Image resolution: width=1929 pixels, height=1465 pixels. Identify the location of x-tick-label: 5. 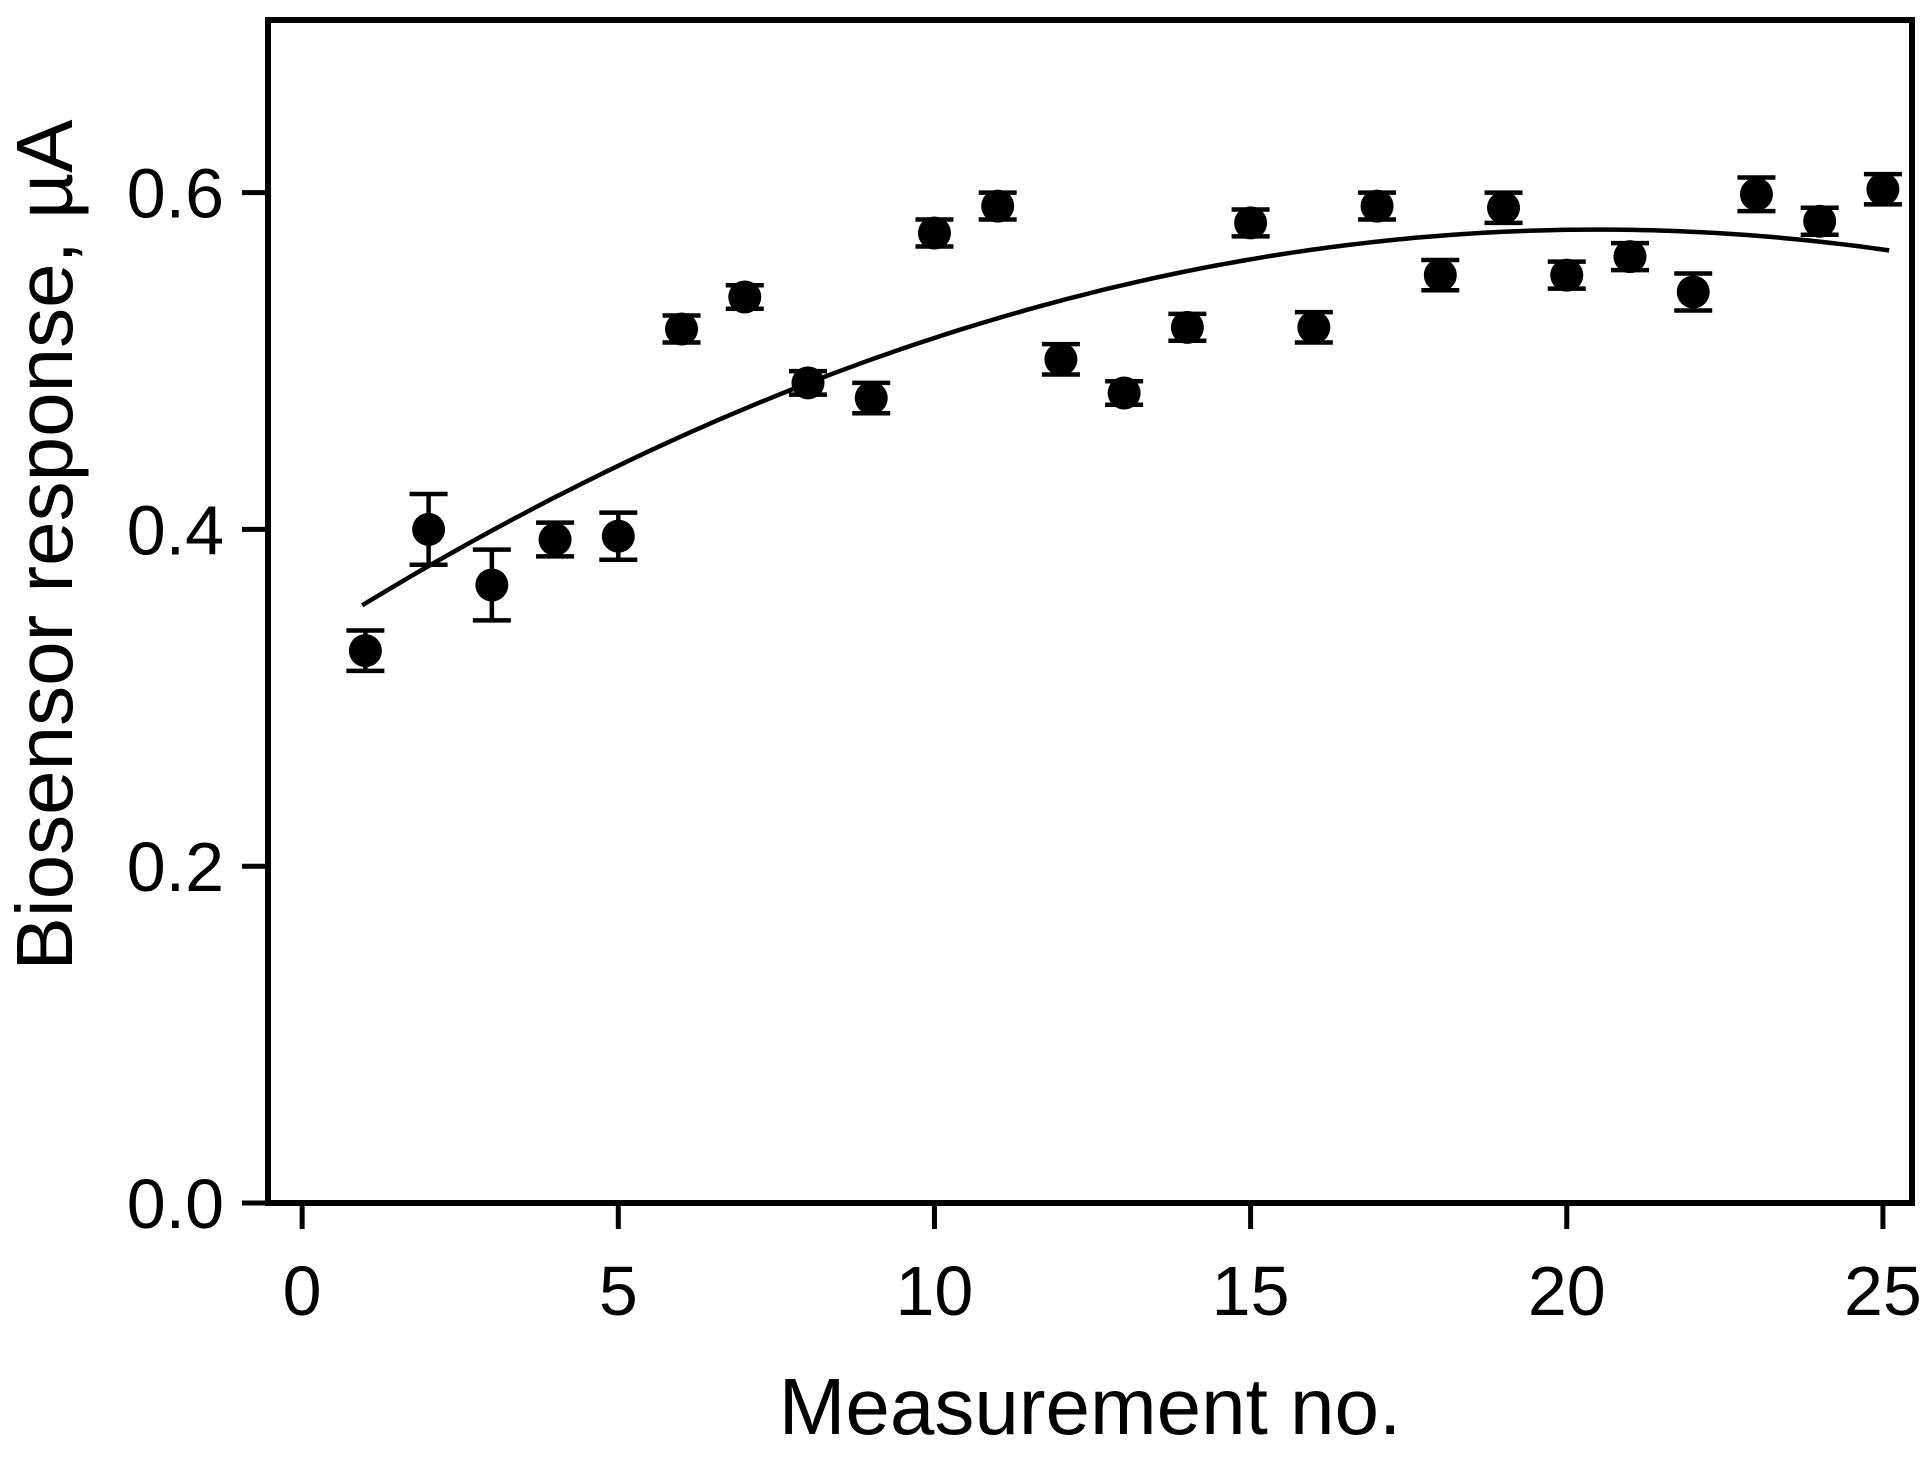
(618, 1291).